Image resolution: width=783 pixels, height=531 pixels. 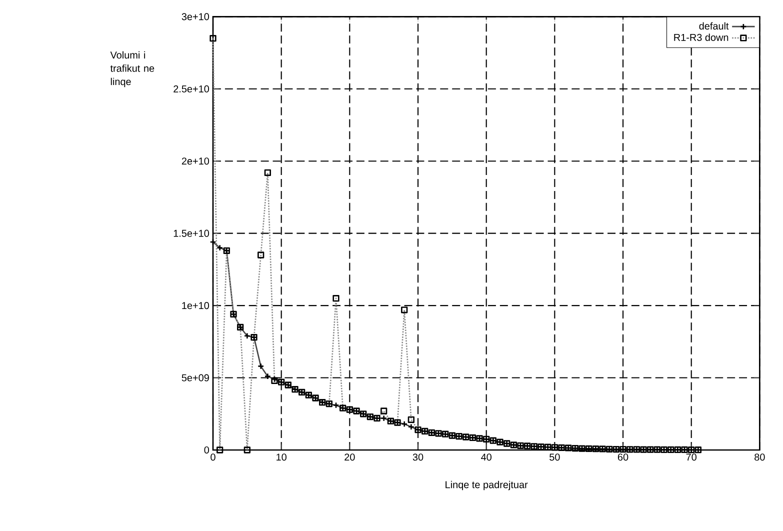 What do you see at coordinates (213, 457) in the screenshot?
I see `x-tick-label: 0` at bounding box center [213, 457].